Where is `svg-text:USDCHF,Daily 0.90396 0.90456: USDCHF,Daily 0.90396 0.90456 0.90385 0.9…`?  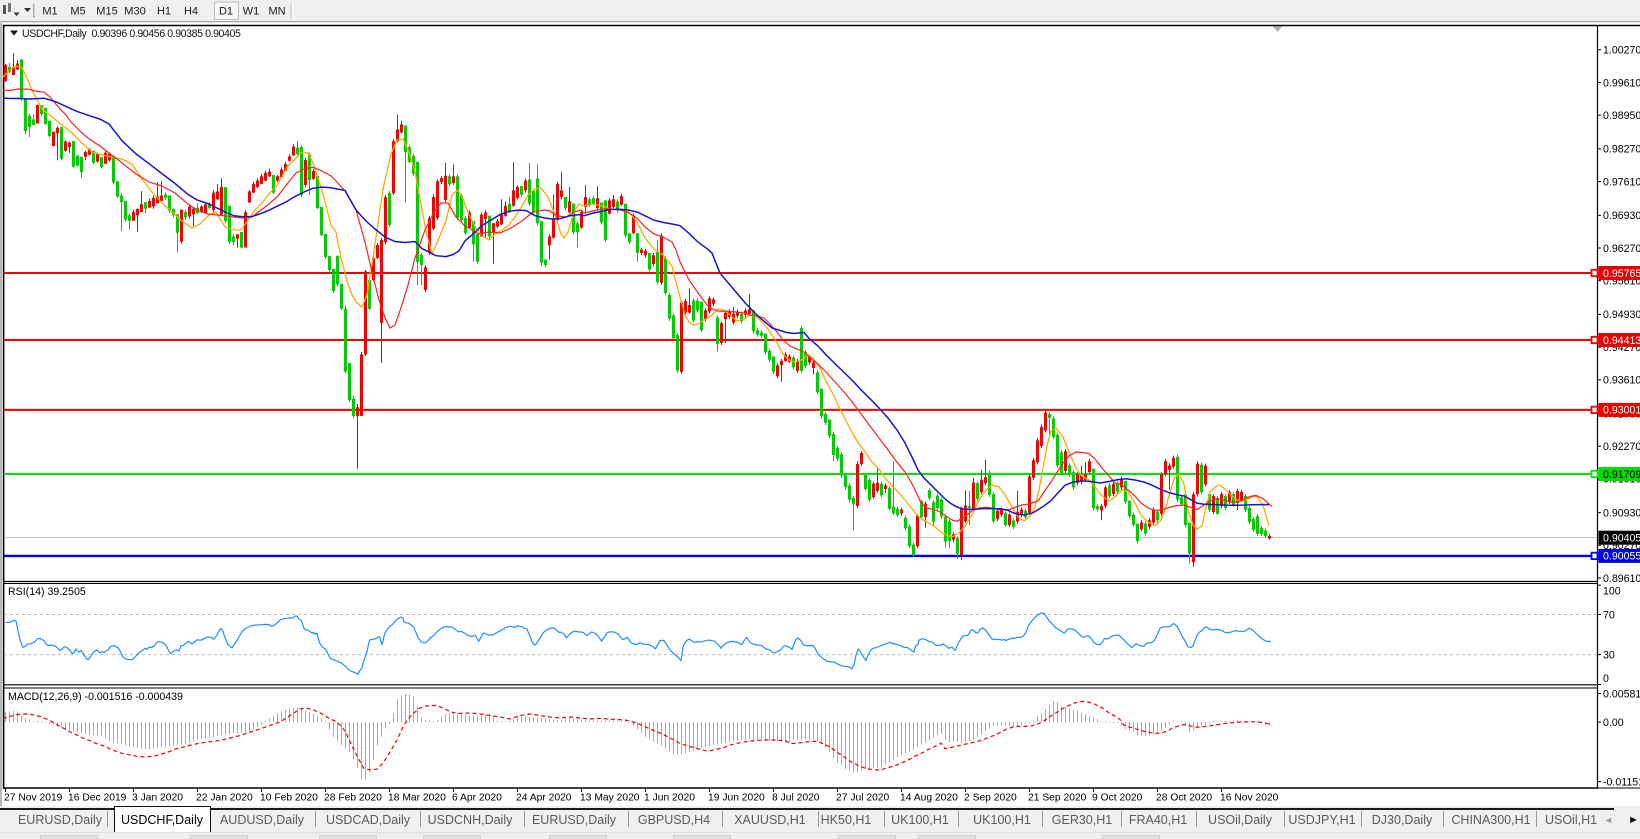
svg-text:USDCHF,Daily 0.90396 0.90456: USDCHF,Daily 0.90396 0.90456 0.90385 0.9… is located at coordinates (131, 34).